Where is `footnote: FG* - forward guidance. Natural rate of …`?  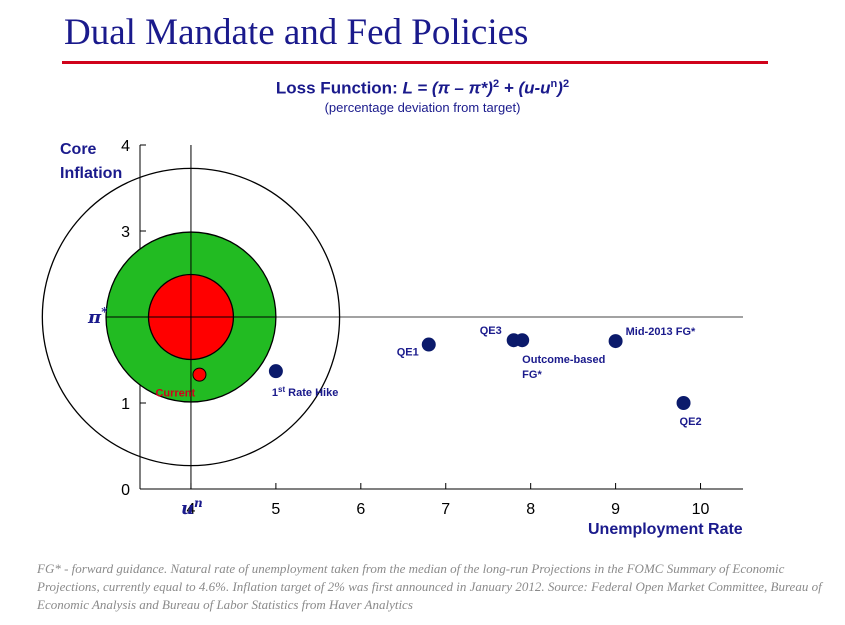
footnote: FG* - forward guidance. Natural rate of … is located at coordinates (429, 586).